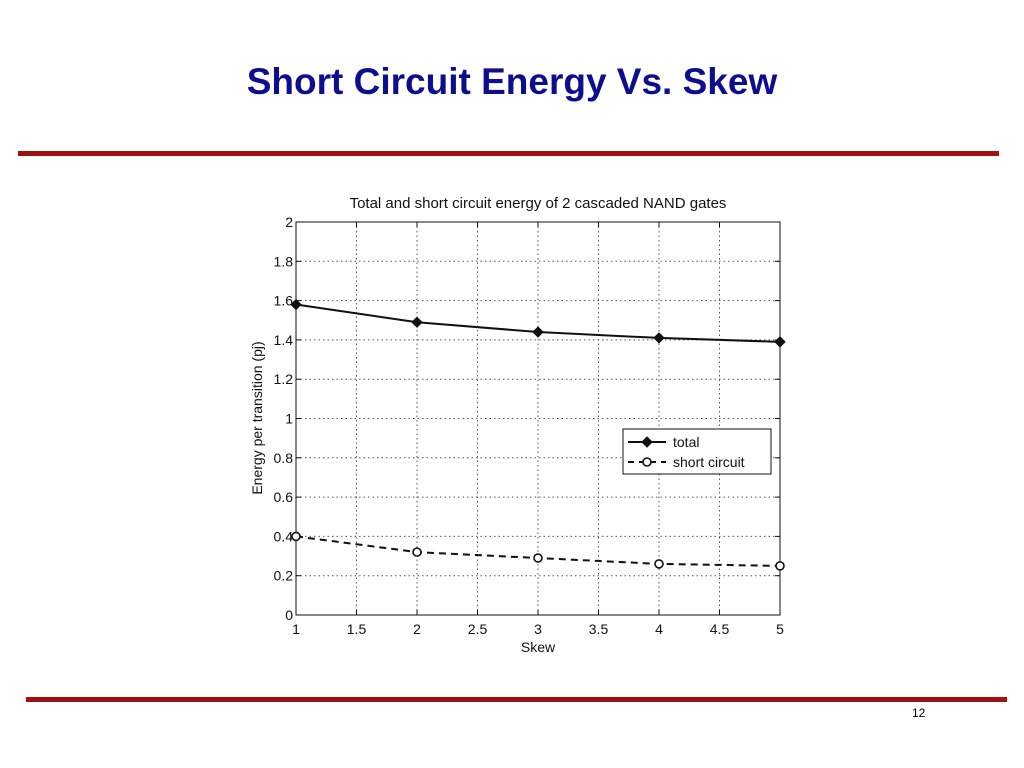  Describe the element at coordinates (508, 153) in the screenshot. I see `top-divider` at that location.